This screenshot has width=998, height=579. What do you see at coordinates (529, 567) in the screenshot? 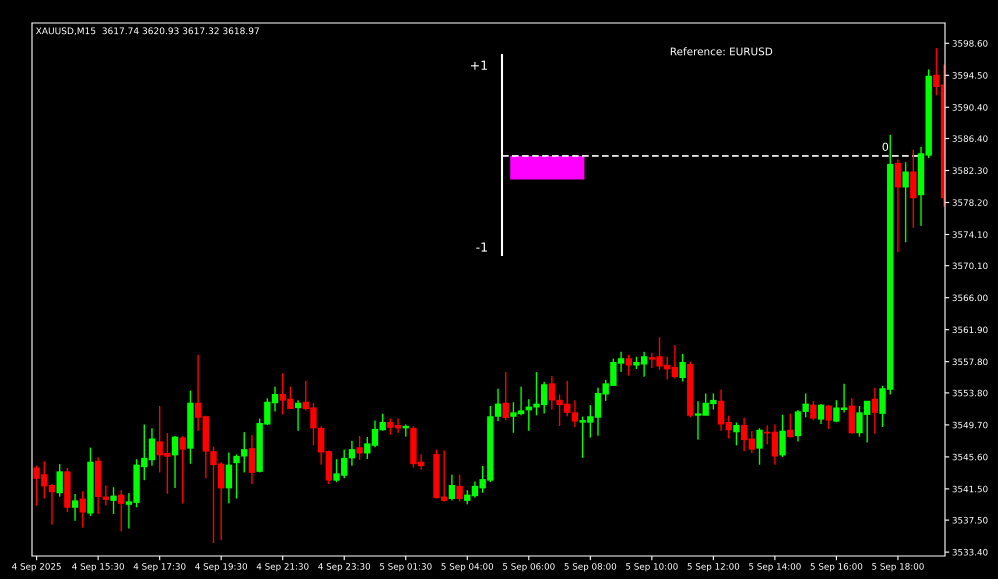
I see `x-tick-label: 5 Sep 06:00` at bounding box center [529, 567].